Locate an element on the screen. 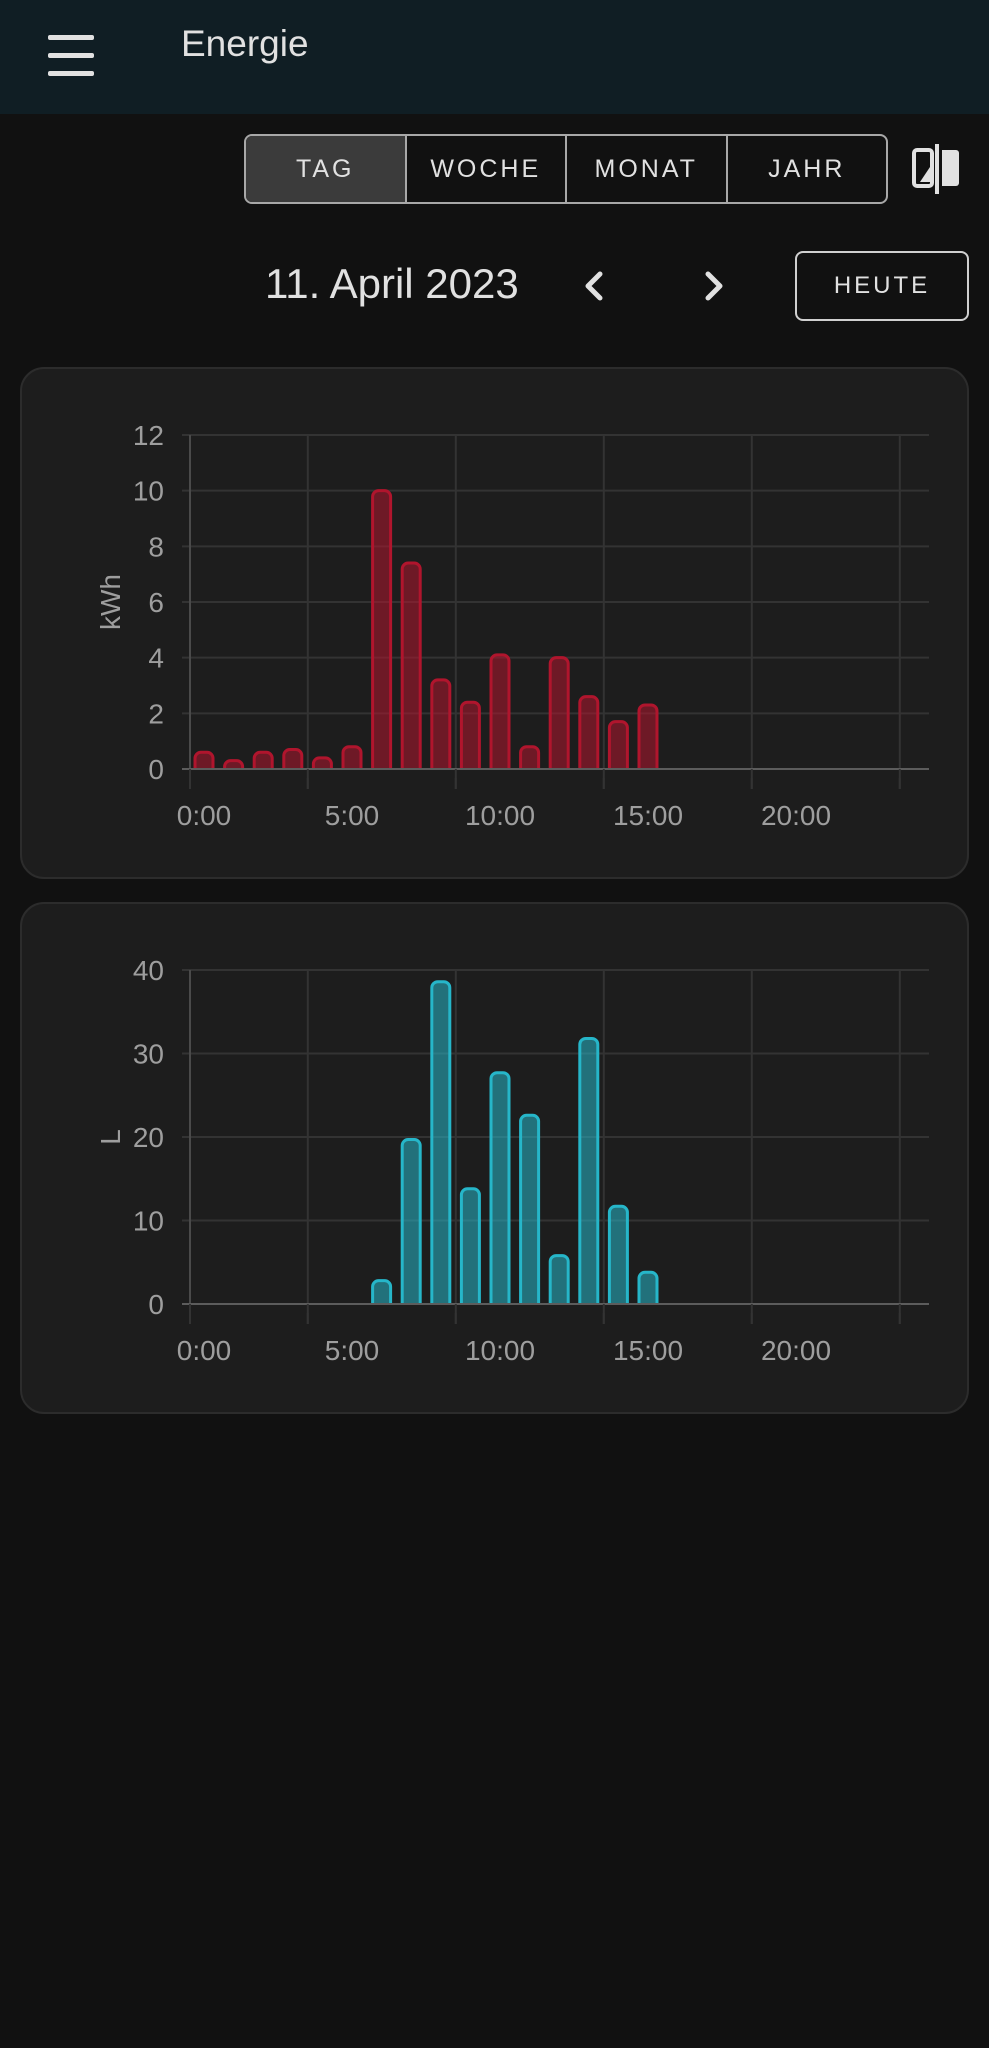  period-month-button: MONAT is located at coordinates (647, 169).